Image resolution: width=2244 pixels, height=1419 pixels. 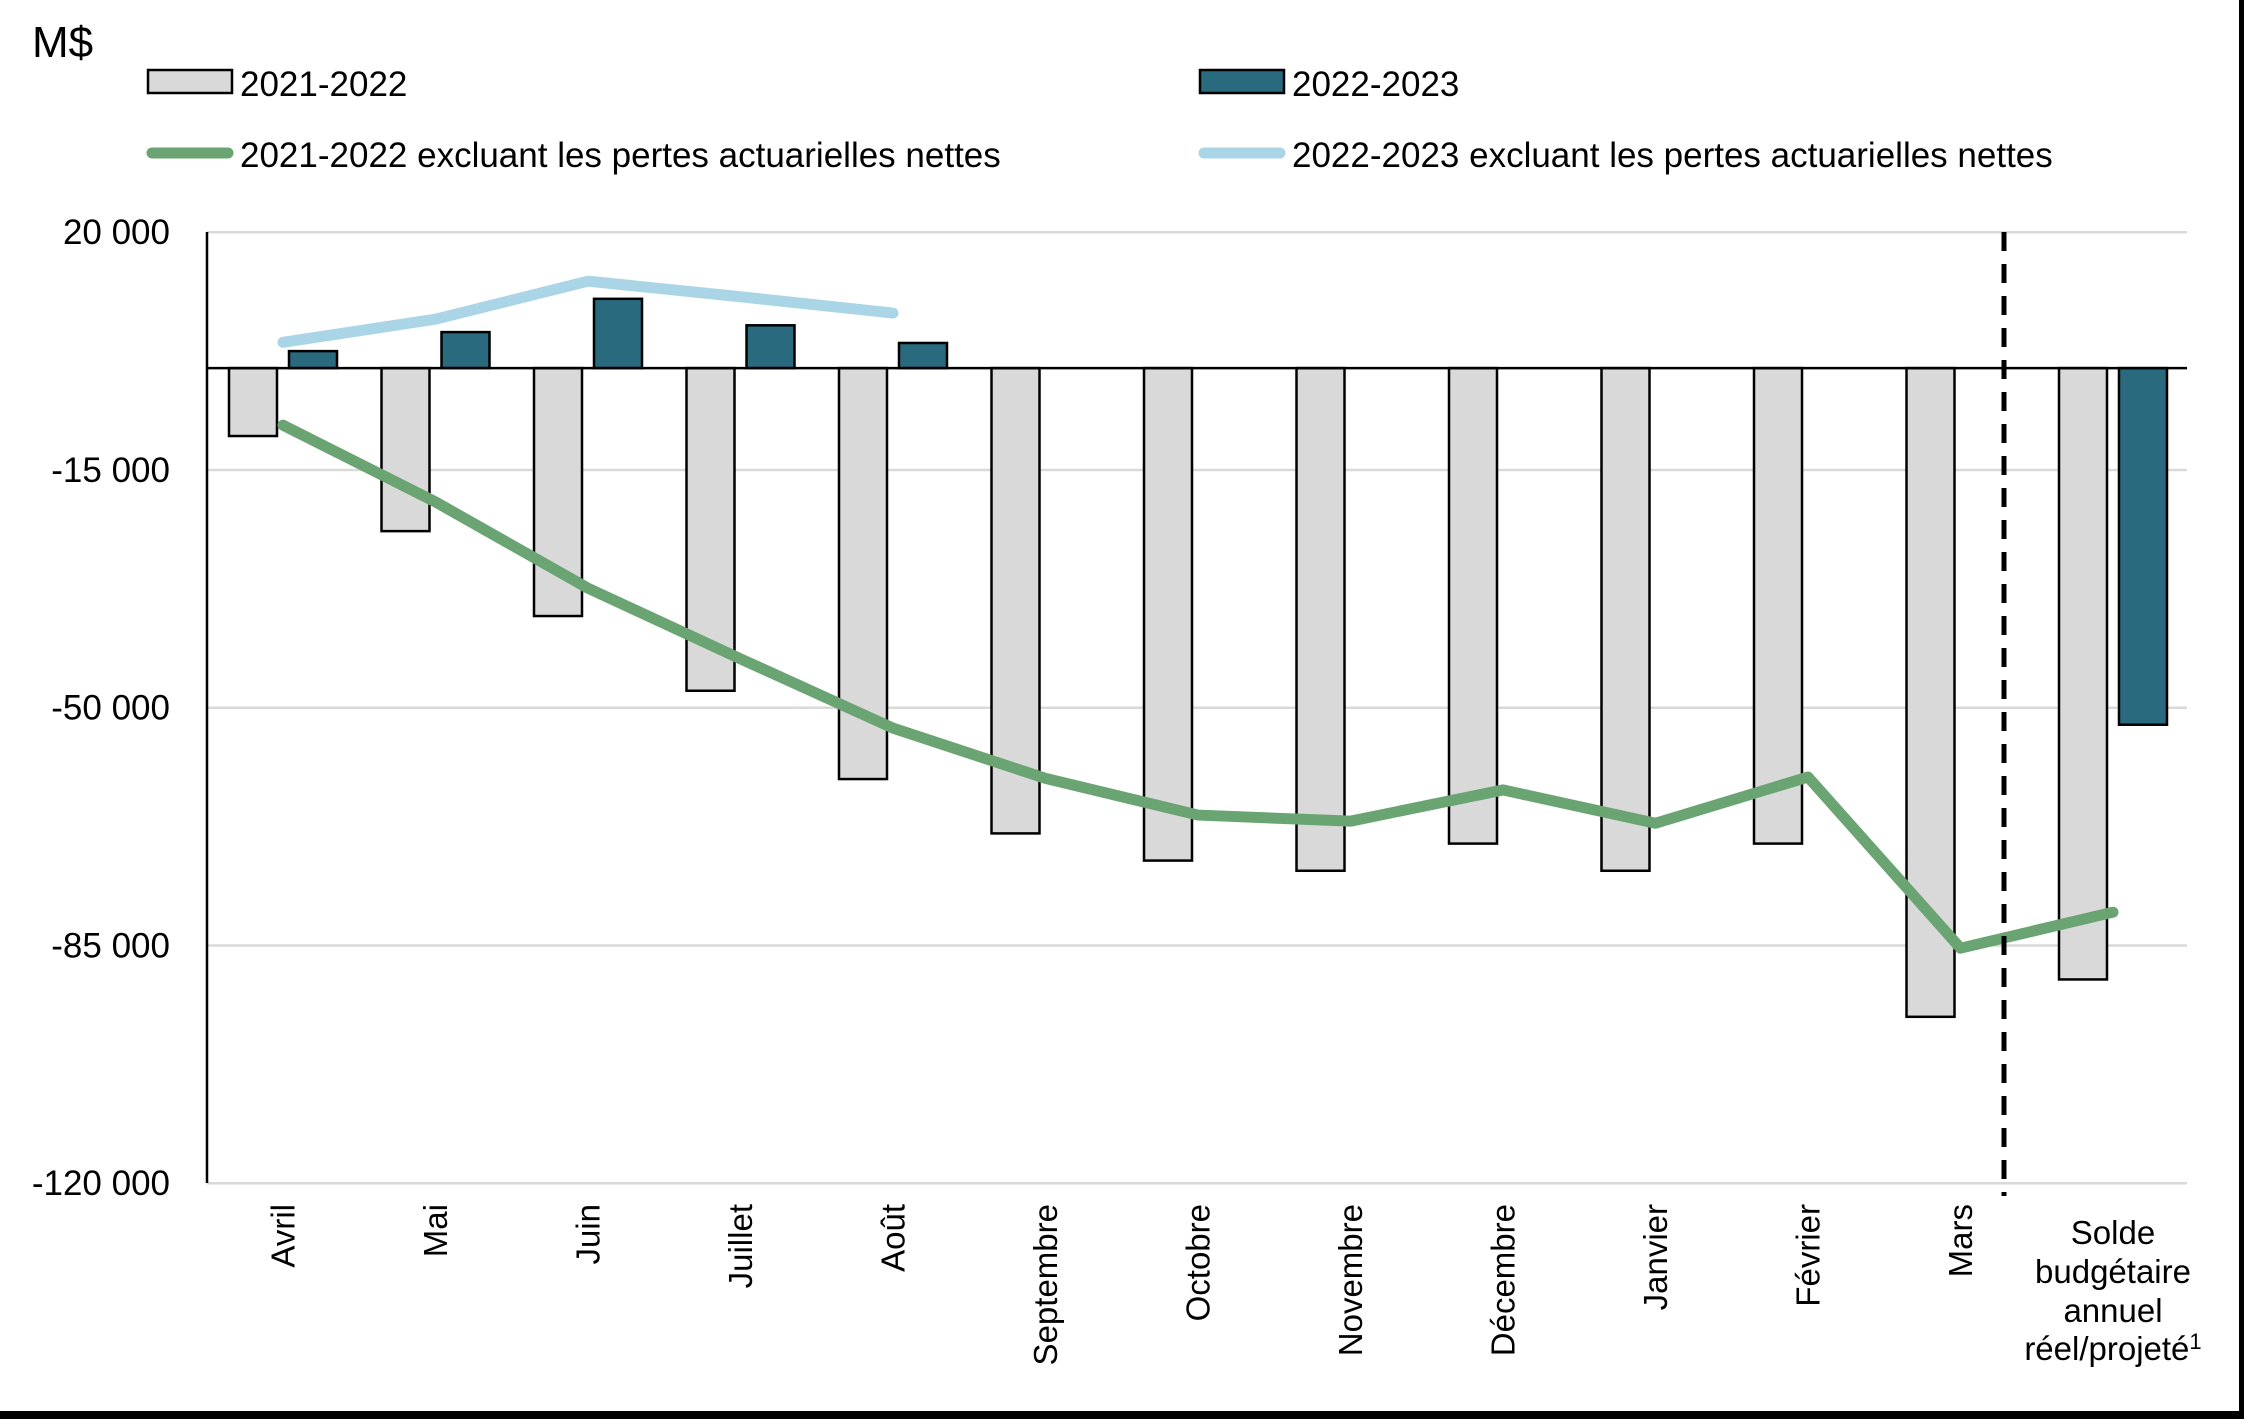 What do you see at coordinates (893, 1238) in the screenshot?
I see `x-label-aout: Août` at bounding box center [893, 1238].